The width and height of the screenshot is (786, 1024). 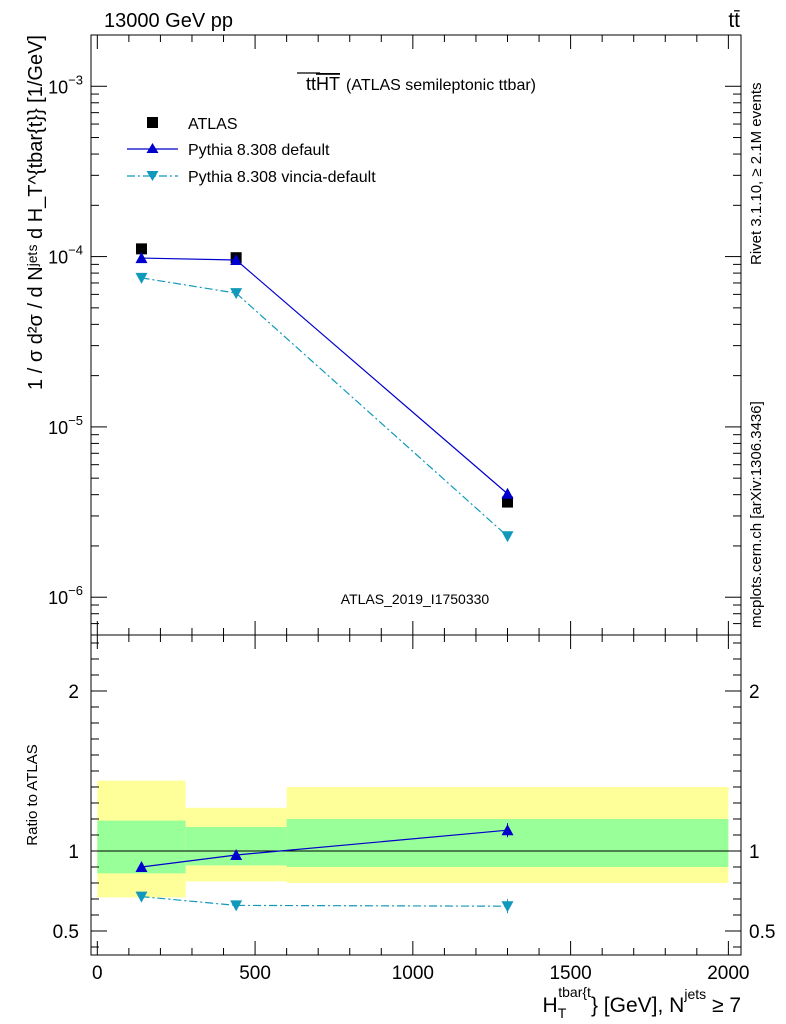 I want to click on ratio-y-tick-label-left: 2, so click(x=73, y=692).